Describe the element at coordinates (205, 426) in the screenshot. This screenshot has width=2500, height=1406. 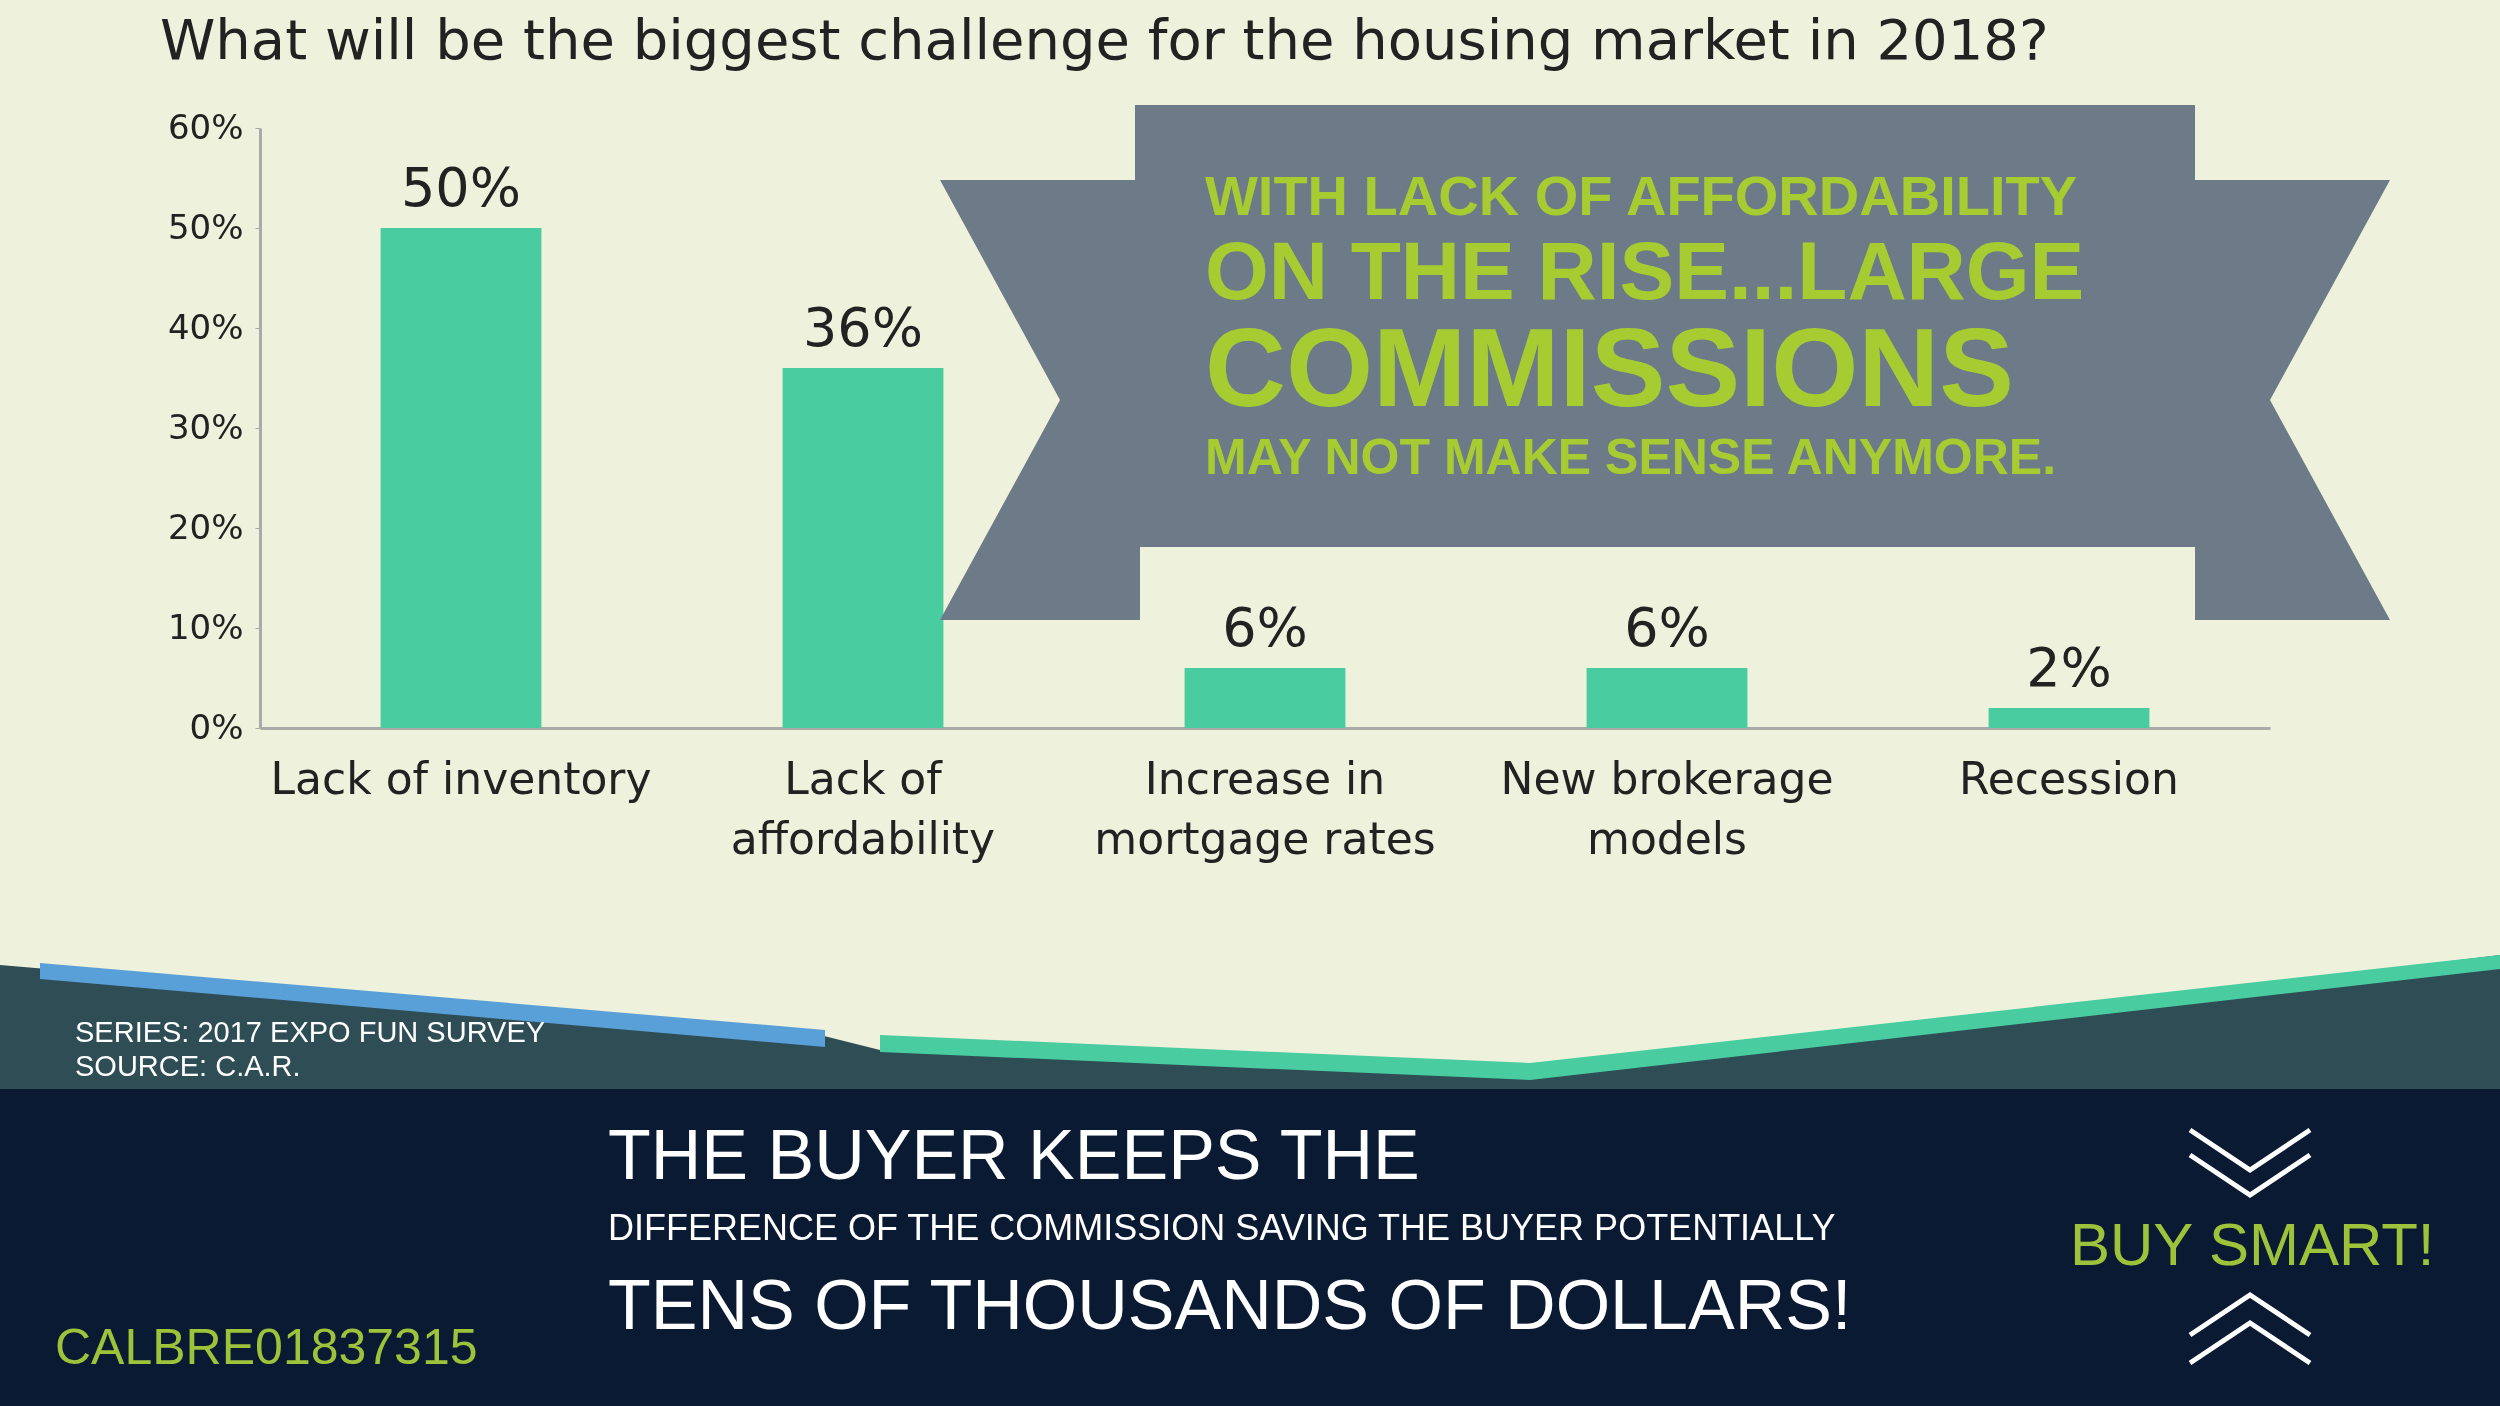
I see `y-tick-label: 30%` at that location.